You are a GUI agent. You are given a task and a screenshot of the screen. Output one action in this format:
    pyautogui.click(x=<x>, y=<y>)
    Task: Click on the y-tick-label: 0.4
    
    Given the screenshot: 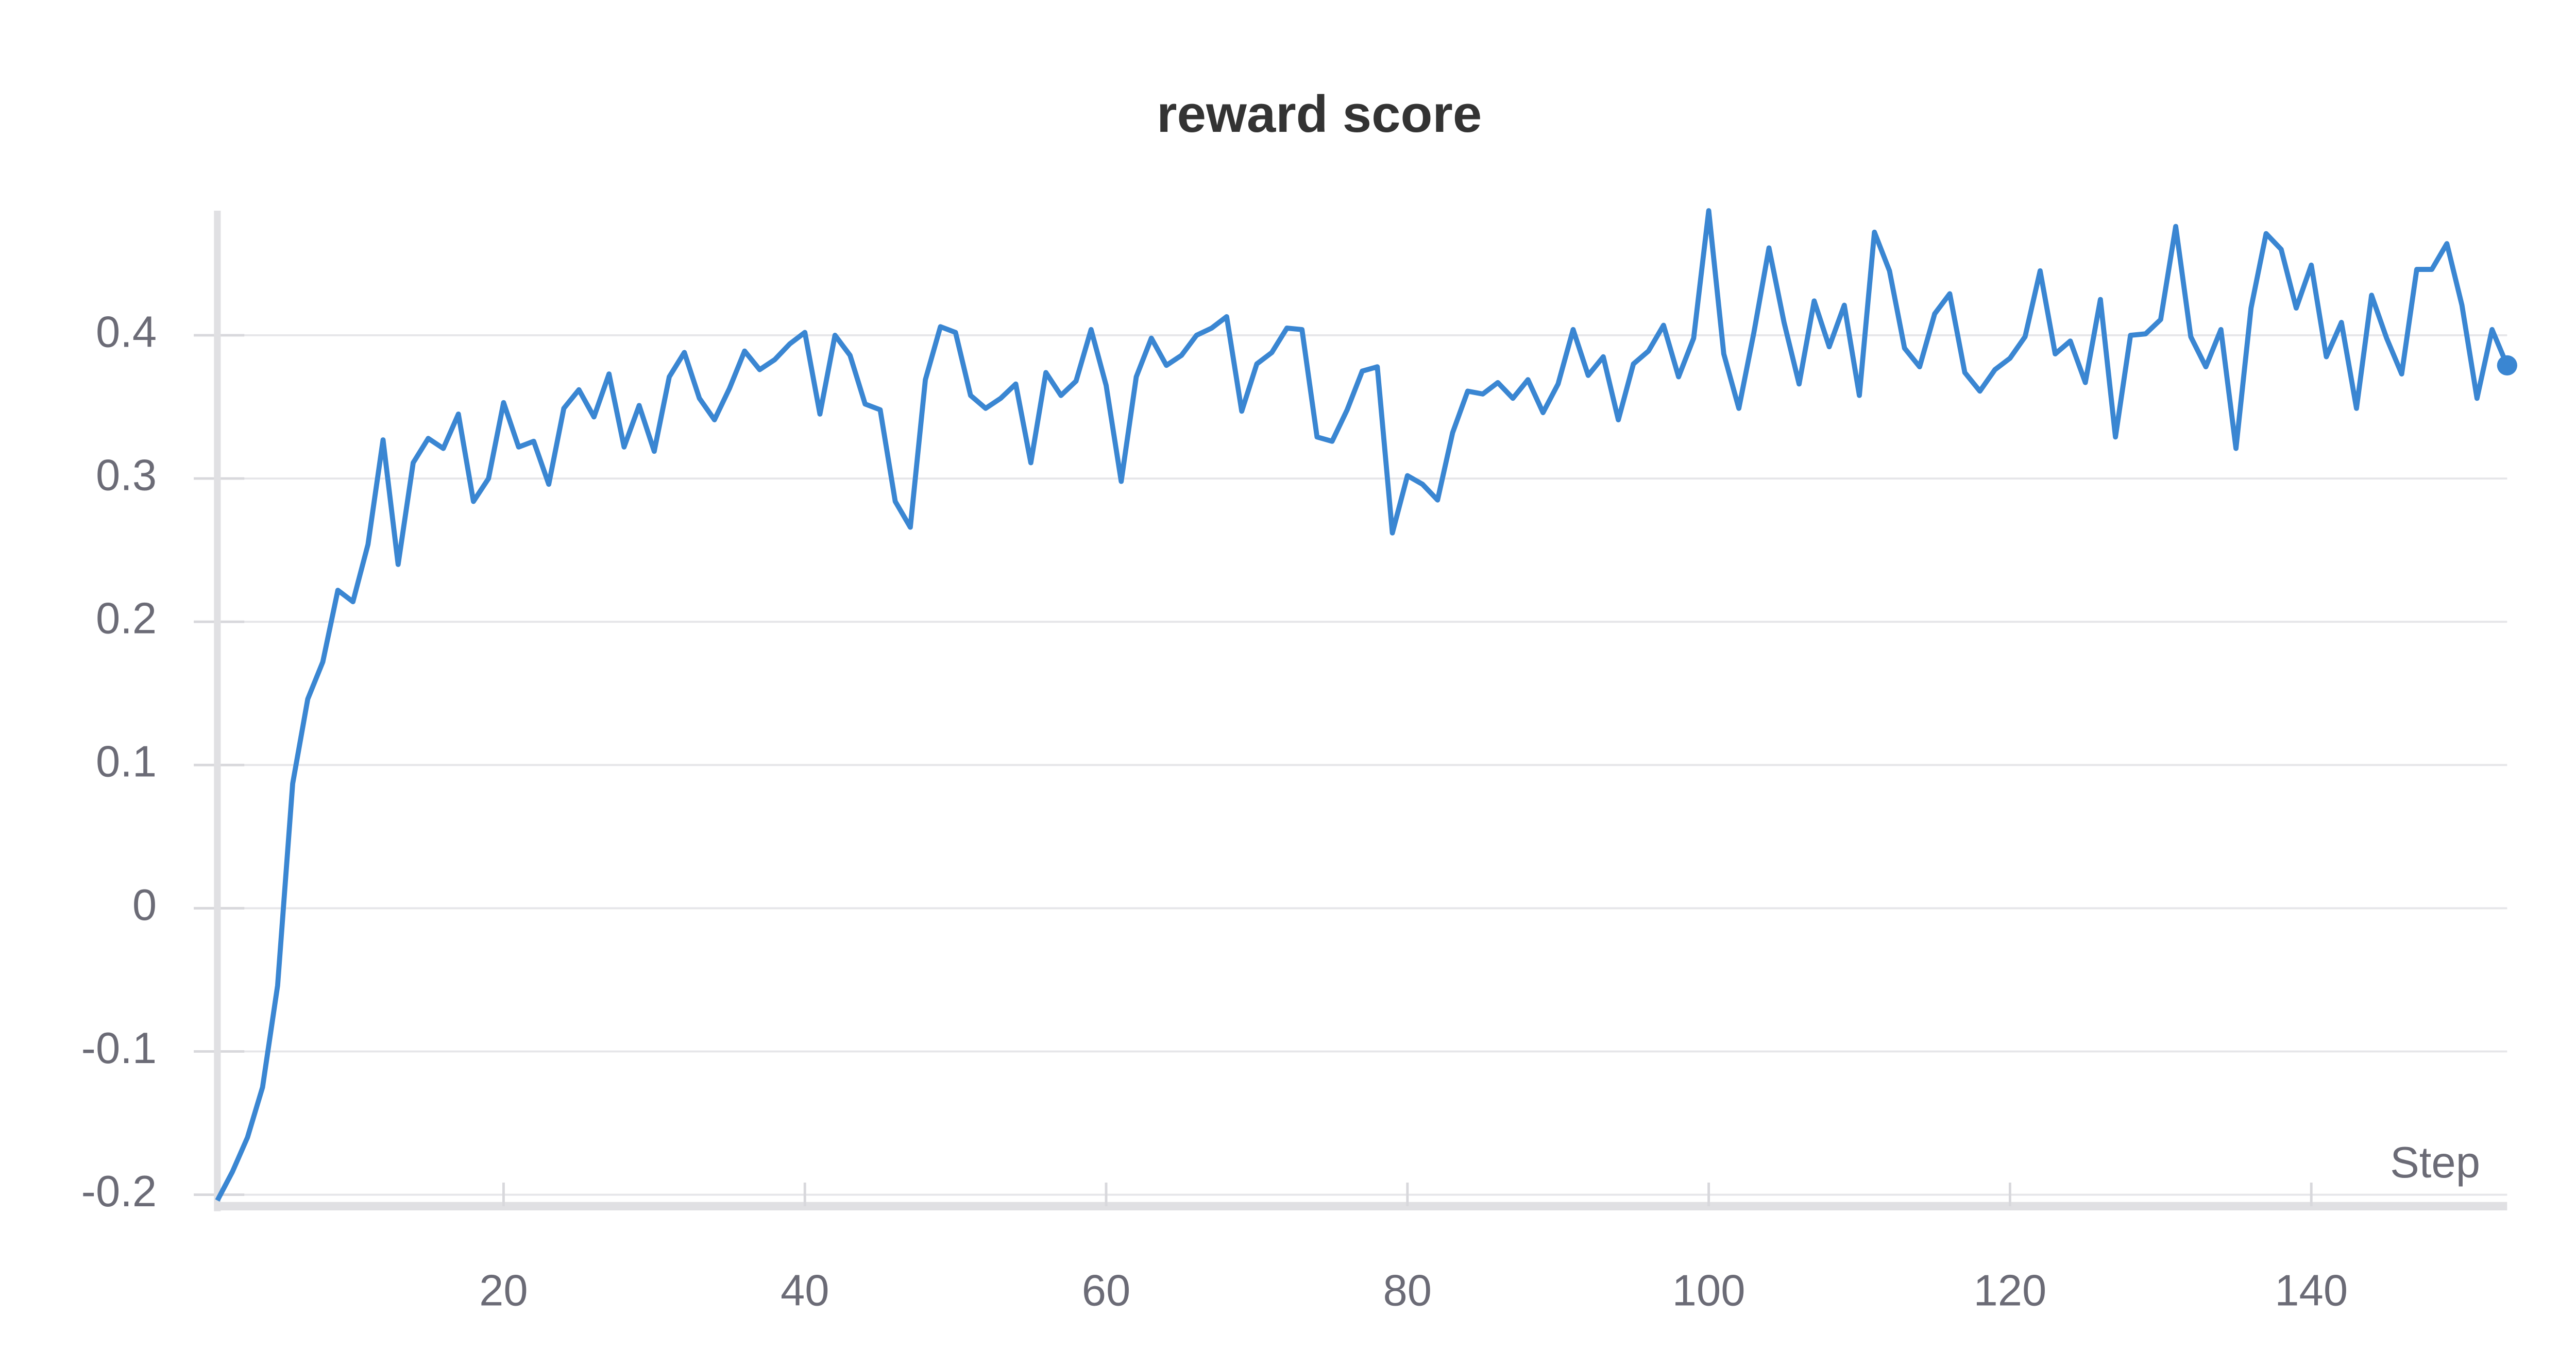 What is the action you would take?
    pyautogui.click(x=127, y=331)
    